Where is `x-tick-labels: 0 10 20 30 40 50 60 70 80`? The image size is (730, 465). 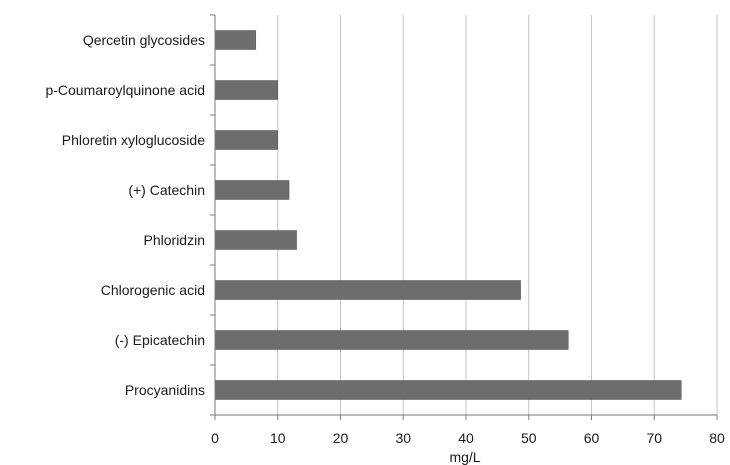 x-tick-labels: 0 10 20 30 40 50 60 70 80 is located at coordinates (468, 438).